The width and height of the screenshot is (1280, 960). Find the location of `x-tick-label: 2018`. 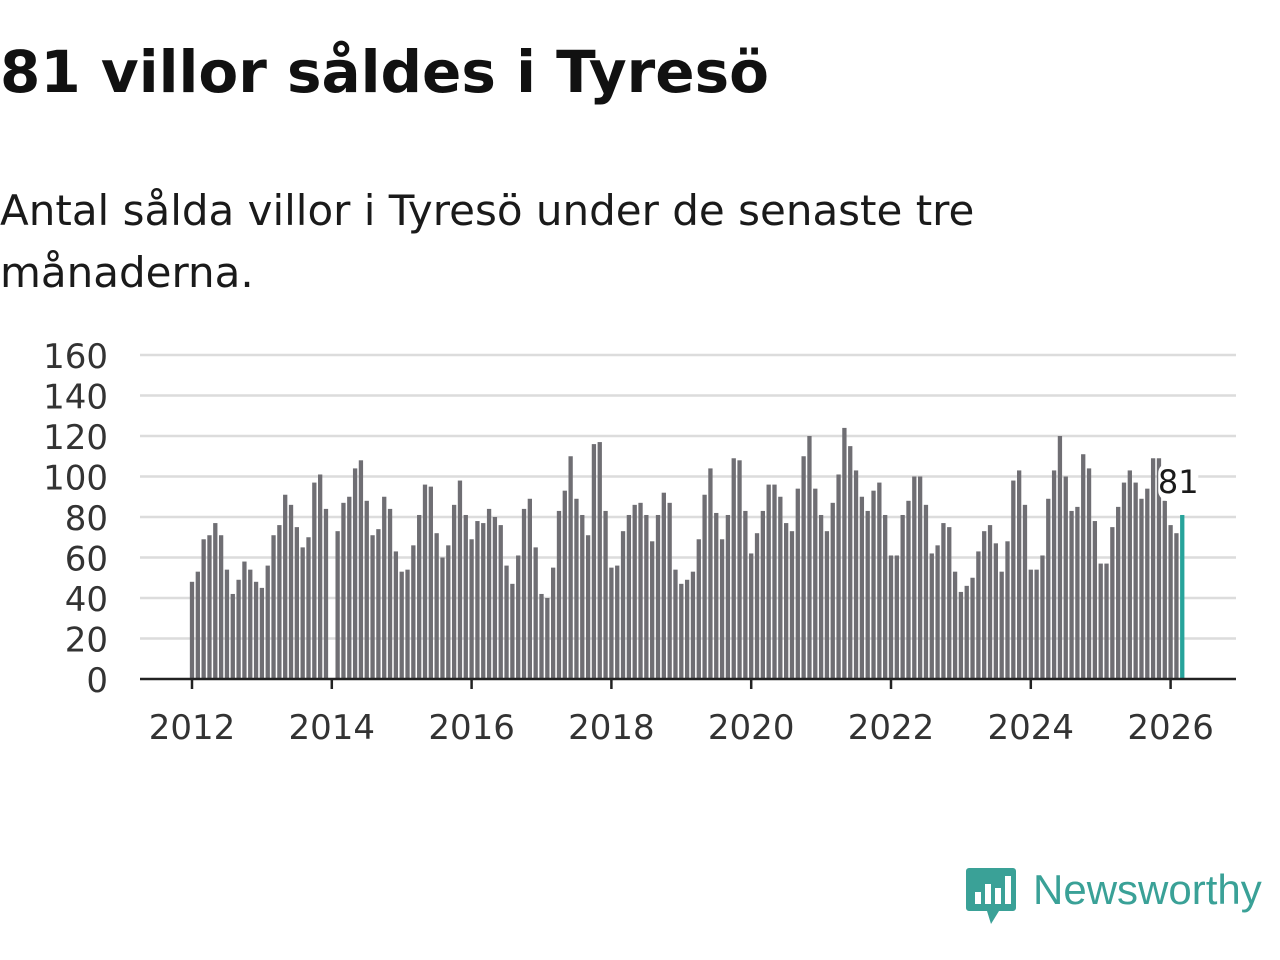

x-tick-label: 2018 is located at coordinates (611, 728).